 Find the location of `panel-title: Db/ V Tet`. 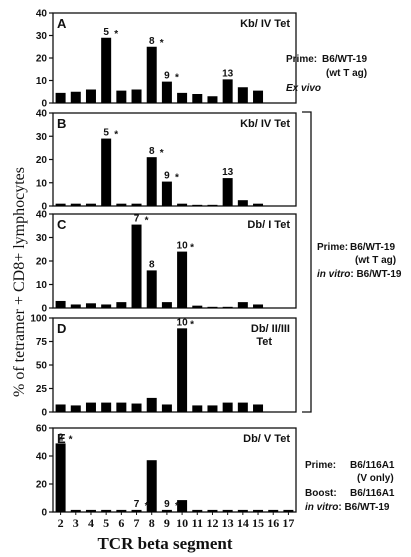

panel-title: Db/ V Tet is located at coordinates (266, 439).